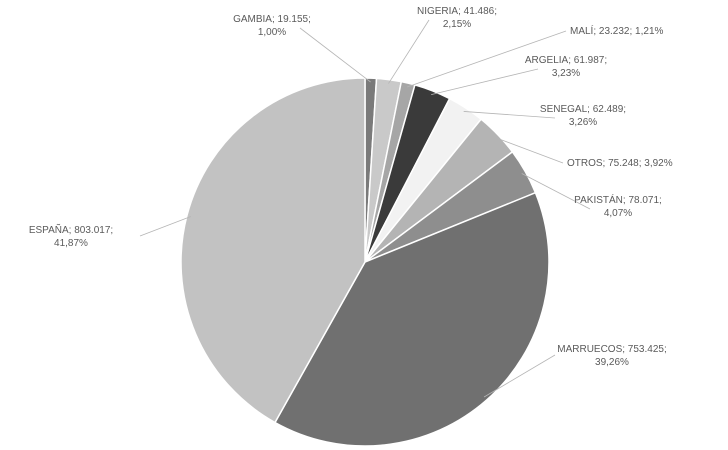 This screenshot has height=450, width=728. I want to click on data-label-senegal: SENEGAL; 62.489; 3,26%, so click(583, 116).